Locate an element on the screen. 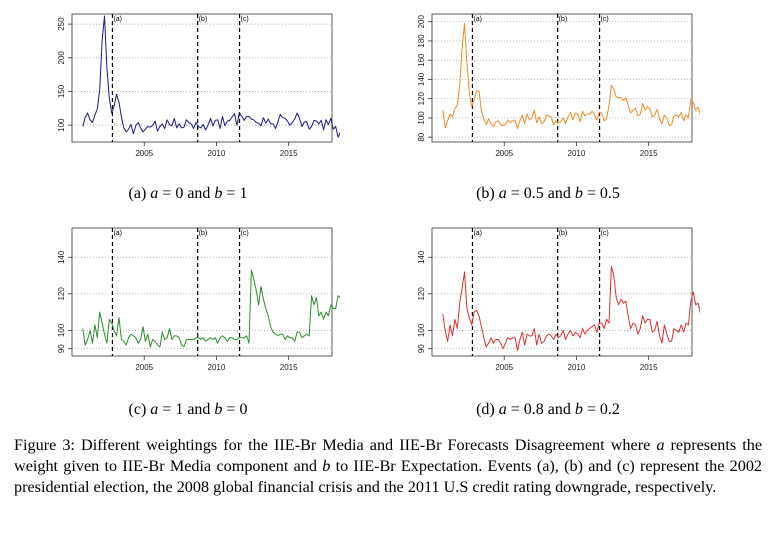 The image size is (774, 540). subcaption-b: (b) a = 0.5 and b = 0.5 is located at coordinates (548, 193).